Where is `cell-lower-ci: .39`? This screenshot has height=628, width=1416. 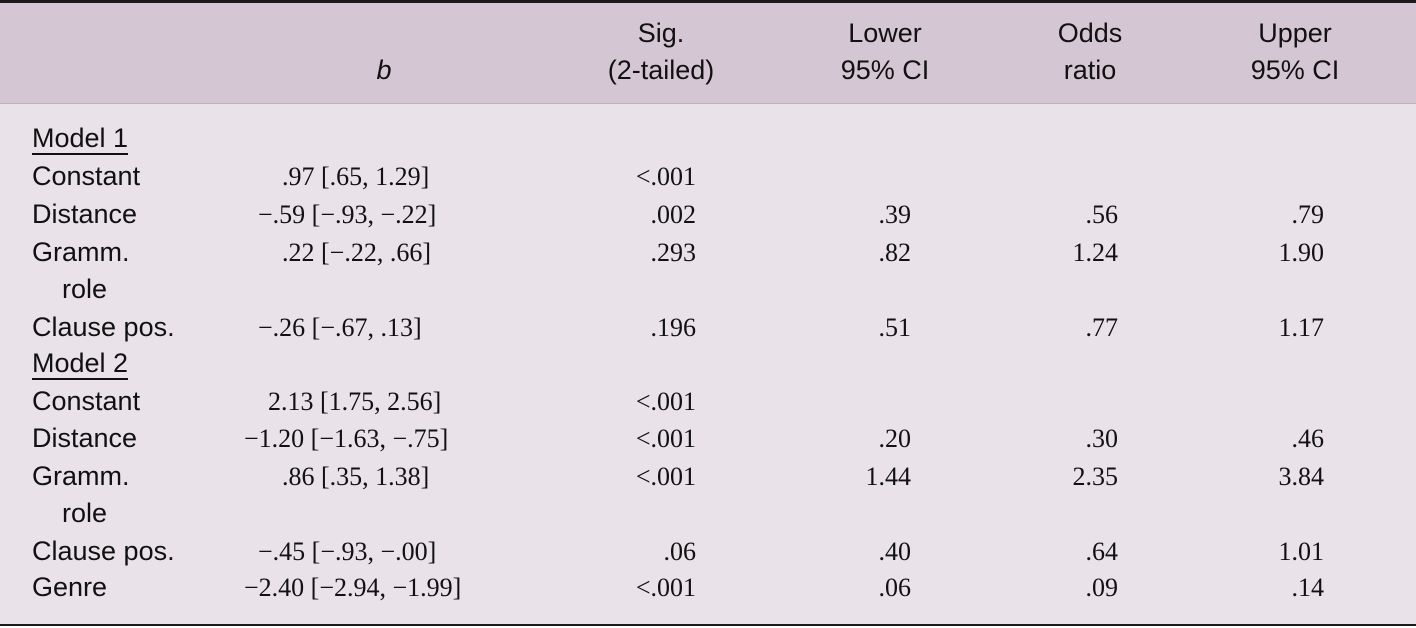
cell-lower-ci: .39 is located at coordinates (895, 214).